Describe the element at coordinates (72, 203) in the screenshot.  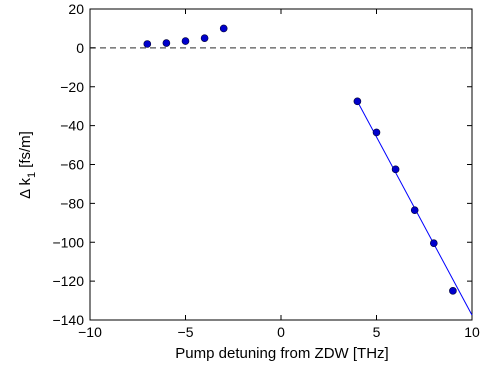
I see `y-tick-label-5: −80` at that location.